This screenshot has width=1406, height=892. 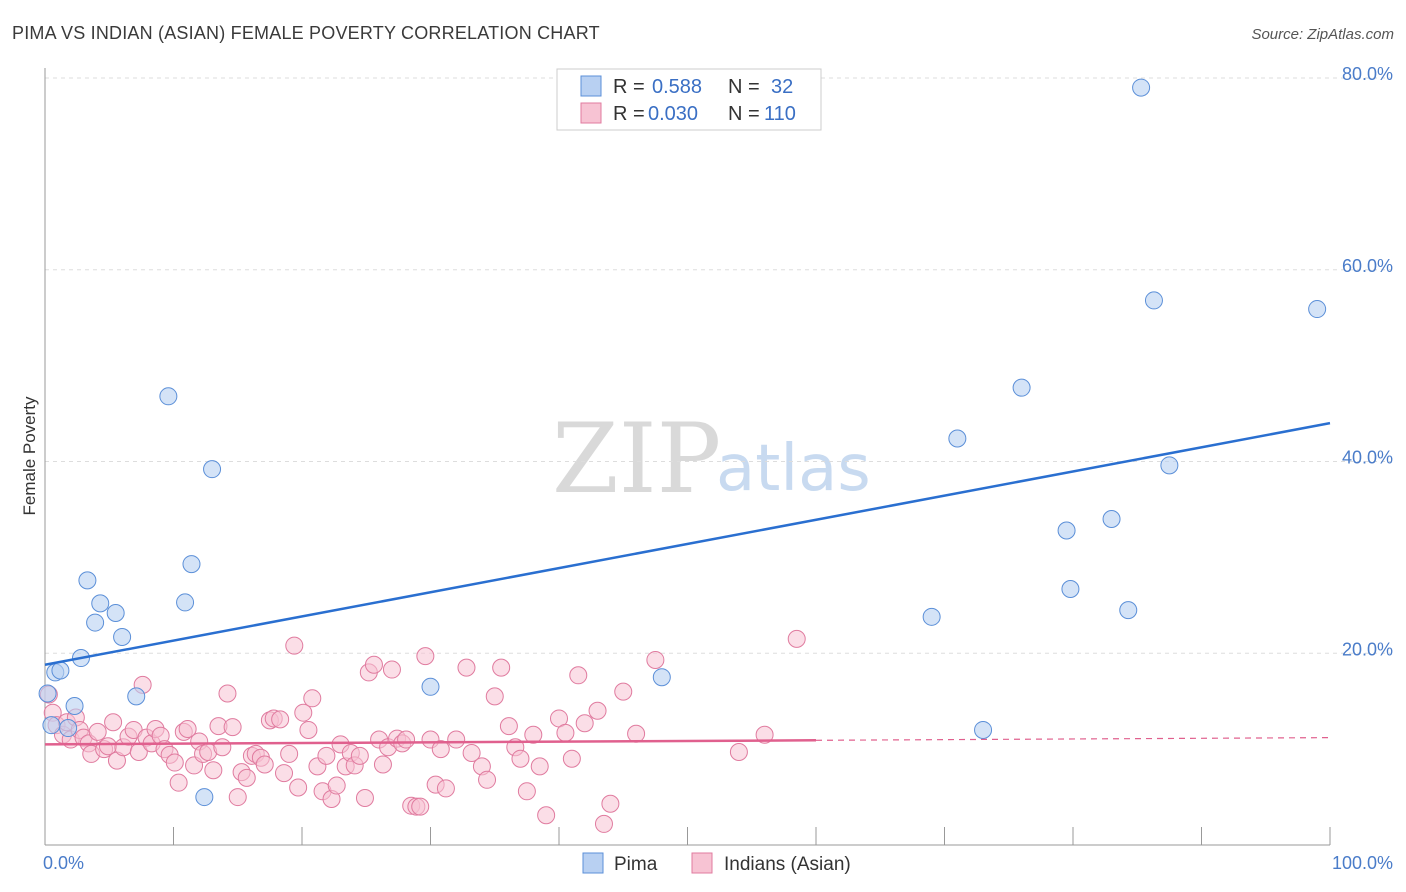 What do you see at coordinates (677, 87) in the screenshot?
I see `stats-legend-r-value: 0.588` at bounding box center [677, 87].